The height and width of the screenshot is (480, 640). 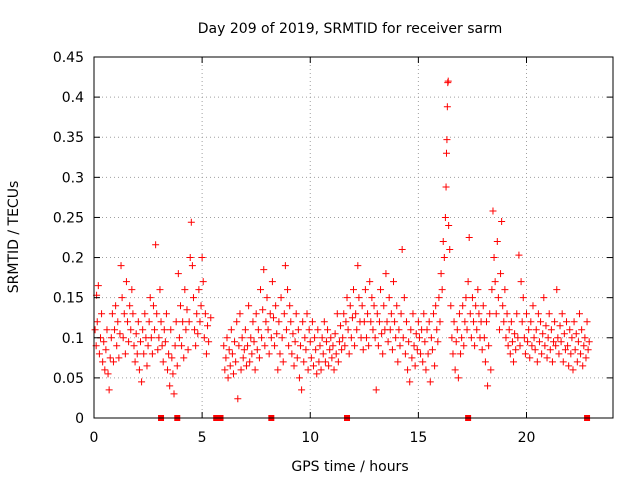 What do you see at coordinates (310, 438) in the screenshot?
I see `x-tick-label: 10` at bounding box center [310, 438].